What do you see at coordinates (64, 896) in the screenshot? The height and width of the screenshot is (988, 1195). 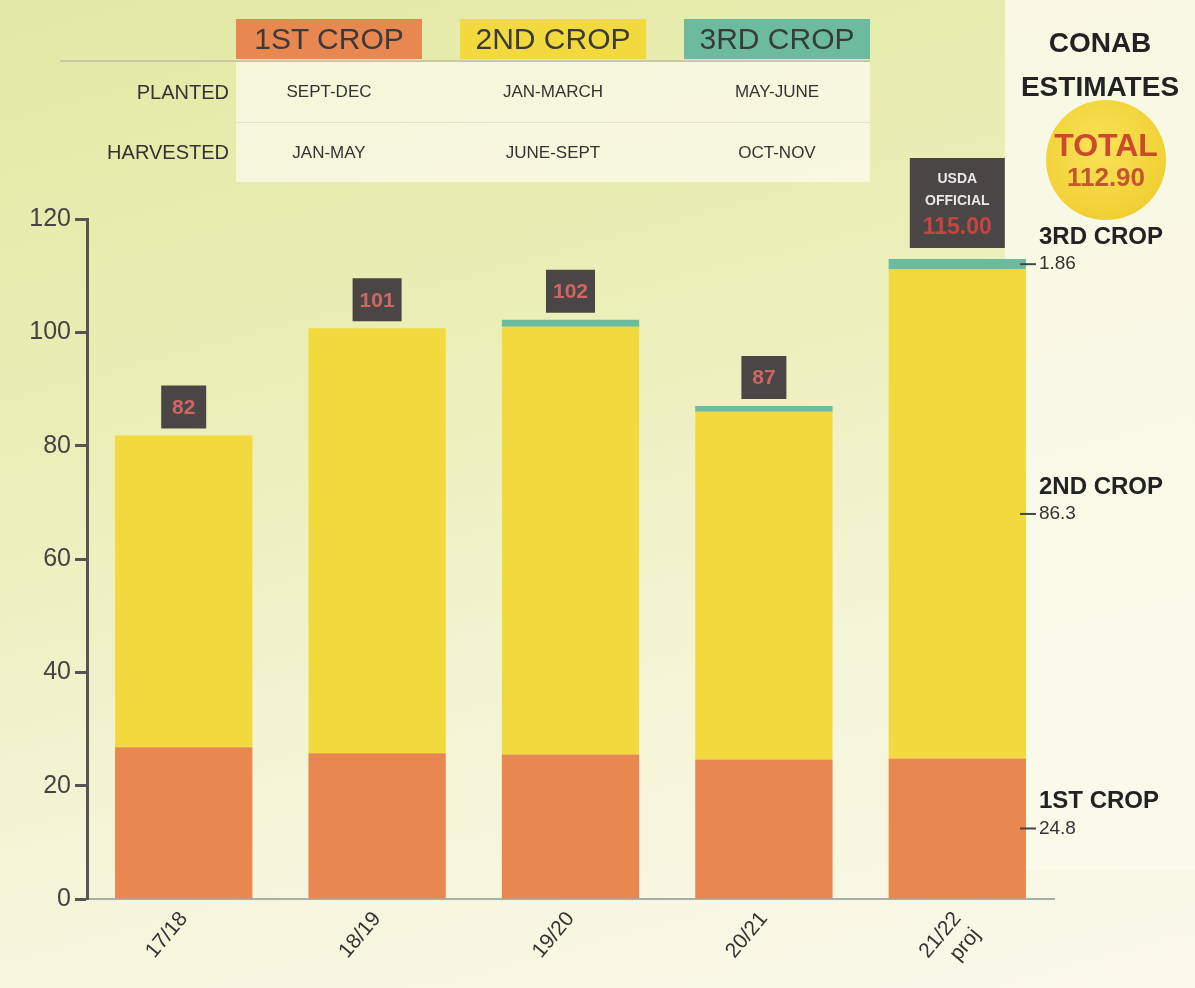 I see `y-tick-label: 0` at bounding box center [64, 896].